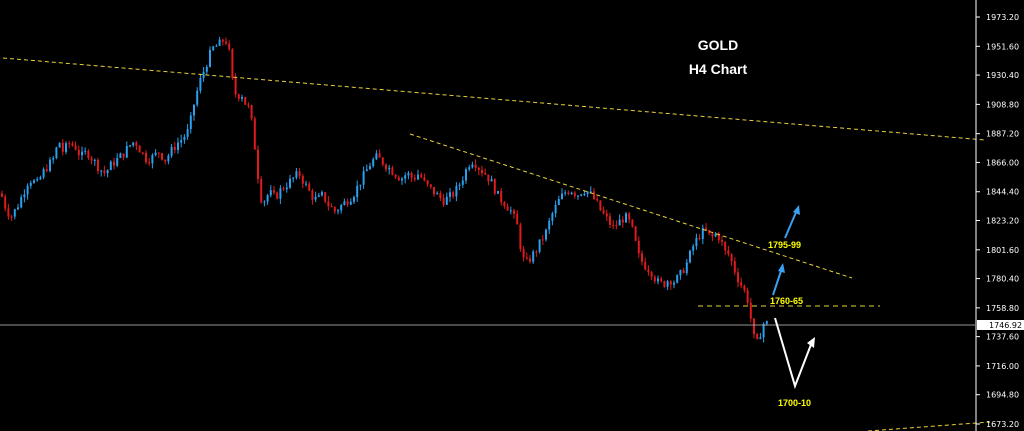 The height and width of the screenshot is (431, 1024). Describe the element at coordinates (1002, 308) in the screenshot. I see `price-tick-label: 1758.80` at that location.